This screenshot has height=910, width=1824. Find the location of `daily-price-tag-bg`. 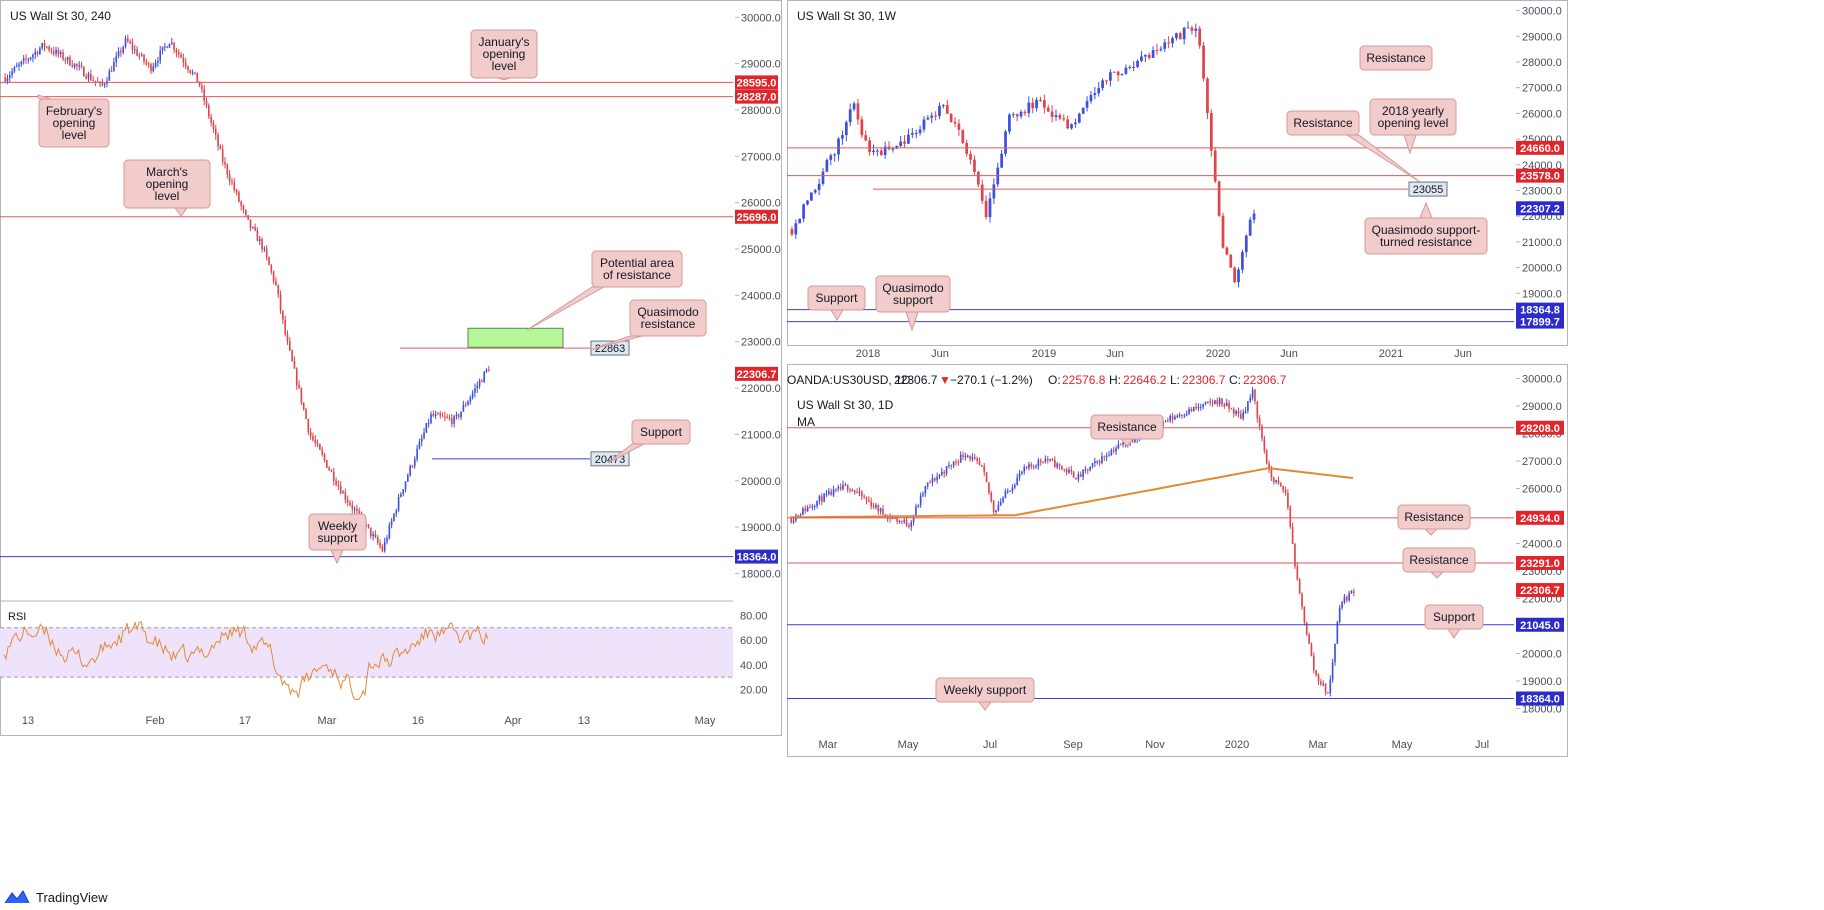

daily-price-tag-bg is located at coordinates (1540, 562).